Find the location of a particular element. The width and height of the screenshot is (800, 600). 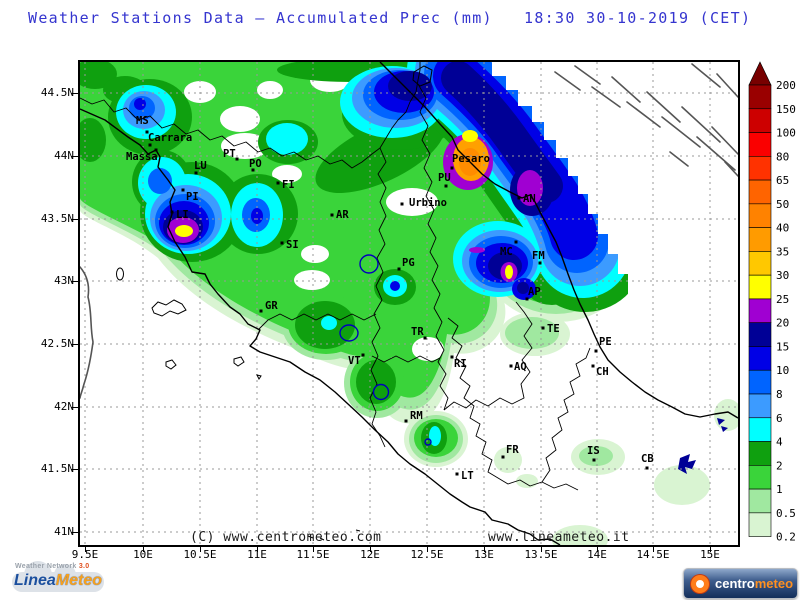

legend-value-10: 10 is located at coordinates (782, 370).